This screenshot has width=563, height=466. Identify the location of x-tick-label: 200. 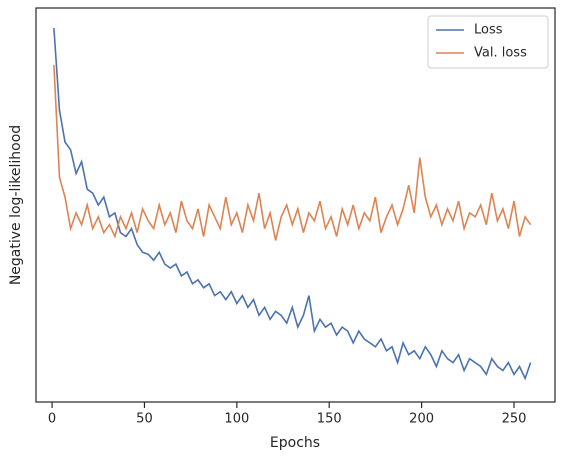
(421, 419).